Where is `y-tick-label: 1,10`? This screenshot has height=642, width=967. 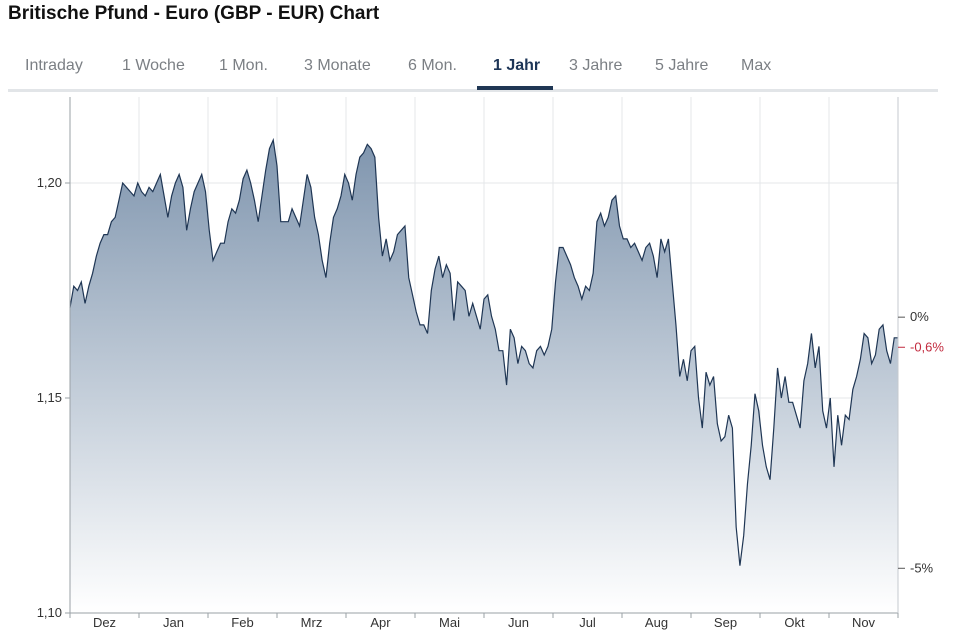
y-tick-label: 1,10 is located at coordinates (49, 612).